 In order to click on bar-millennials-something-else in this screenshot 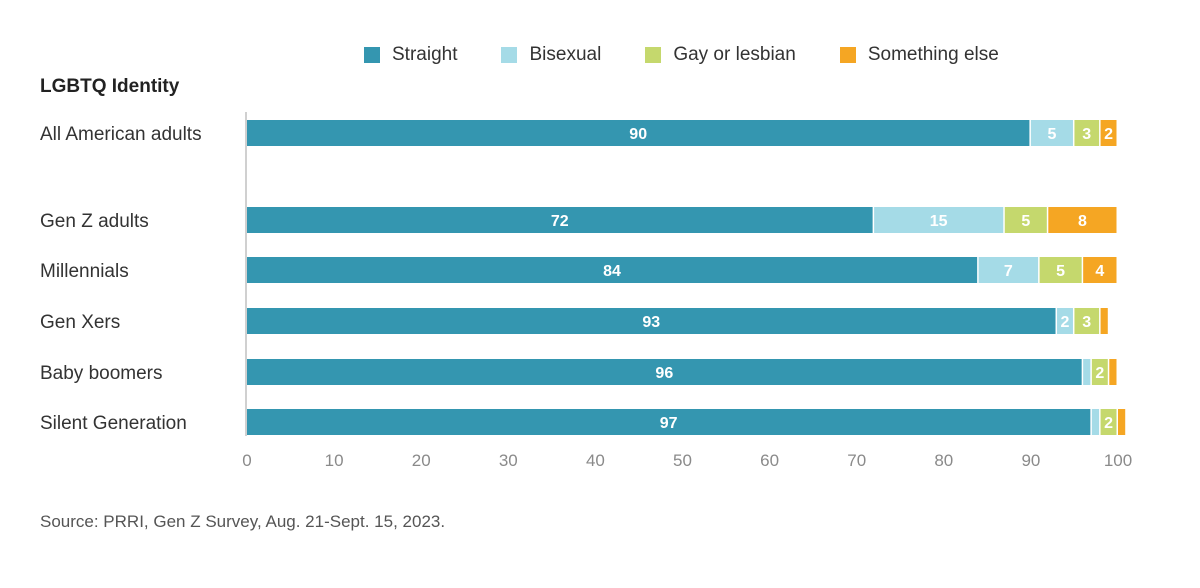, I will do `click(1100, 270)`.